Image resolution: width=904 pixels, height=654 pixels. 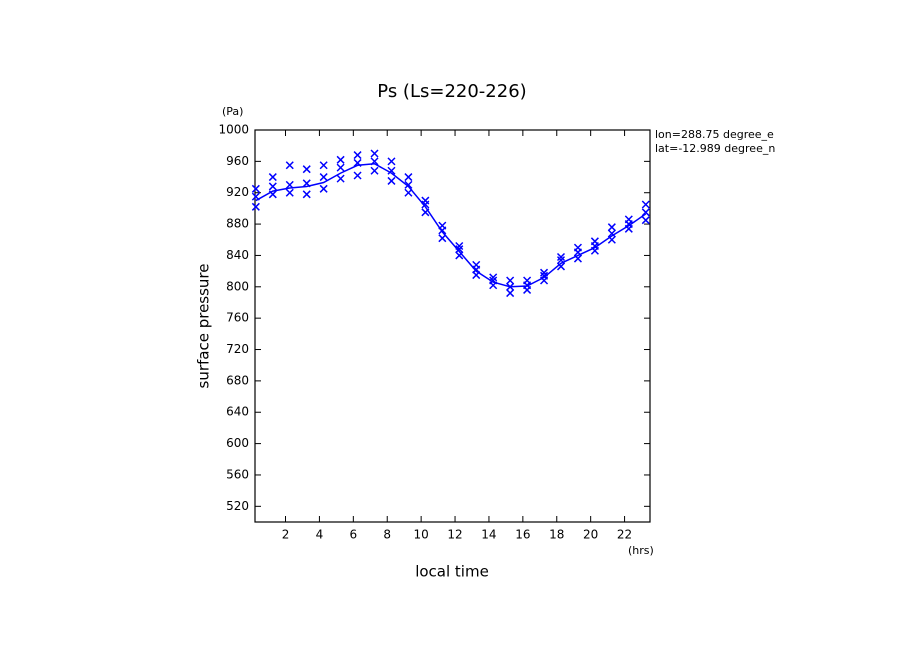 I want to click on x-tick-label: 20, so click(x=590, y=535).